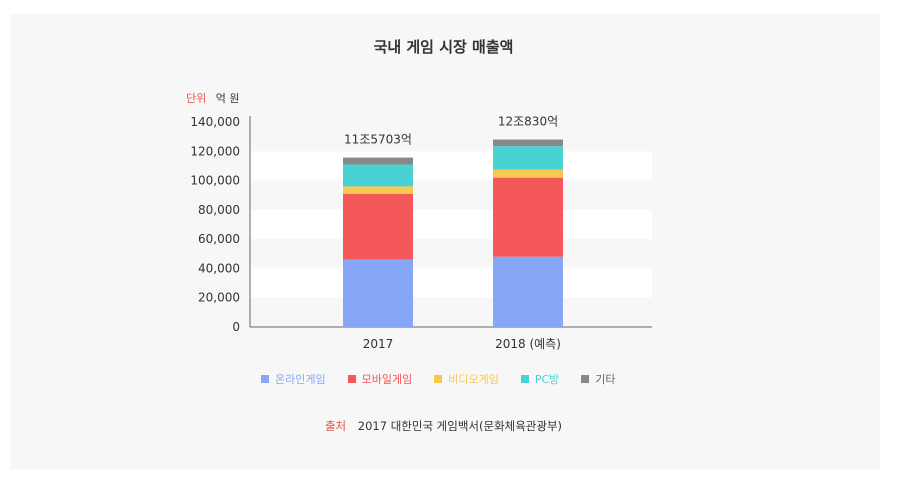  I want to click on y-tick-label: 60,000, so click(219, 239).